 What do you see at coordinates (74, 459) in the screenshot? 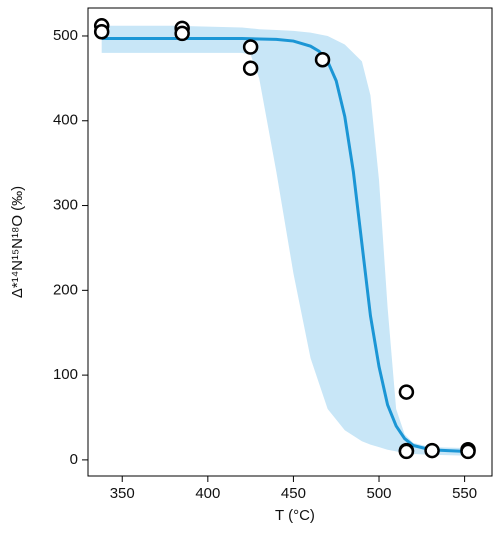
I see `y-tick-label: 0` at bounding box center [74, 459].